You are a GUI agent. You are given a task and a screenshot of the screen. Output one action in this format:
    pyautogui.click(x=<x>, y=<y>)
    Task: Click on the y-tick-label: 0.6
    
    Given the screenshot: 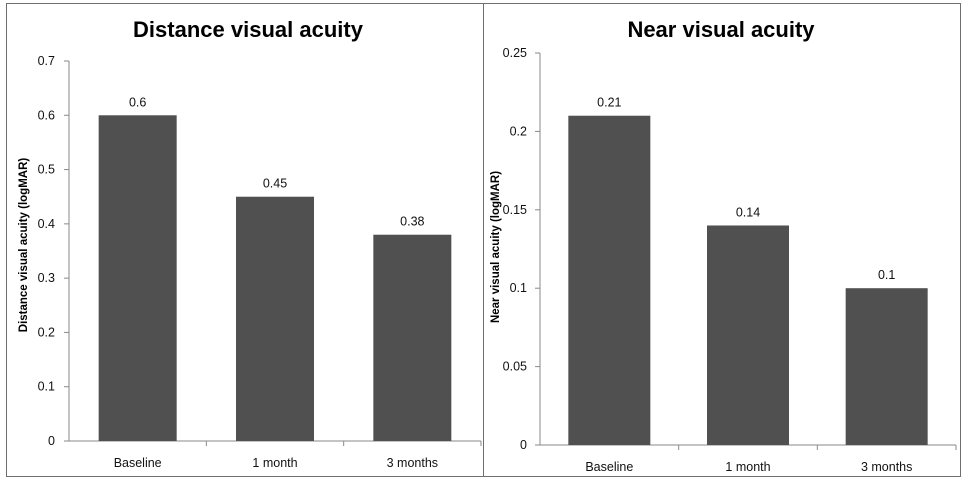 What is the action you would take?
    pyautogui.click(x=46, y=115)
    